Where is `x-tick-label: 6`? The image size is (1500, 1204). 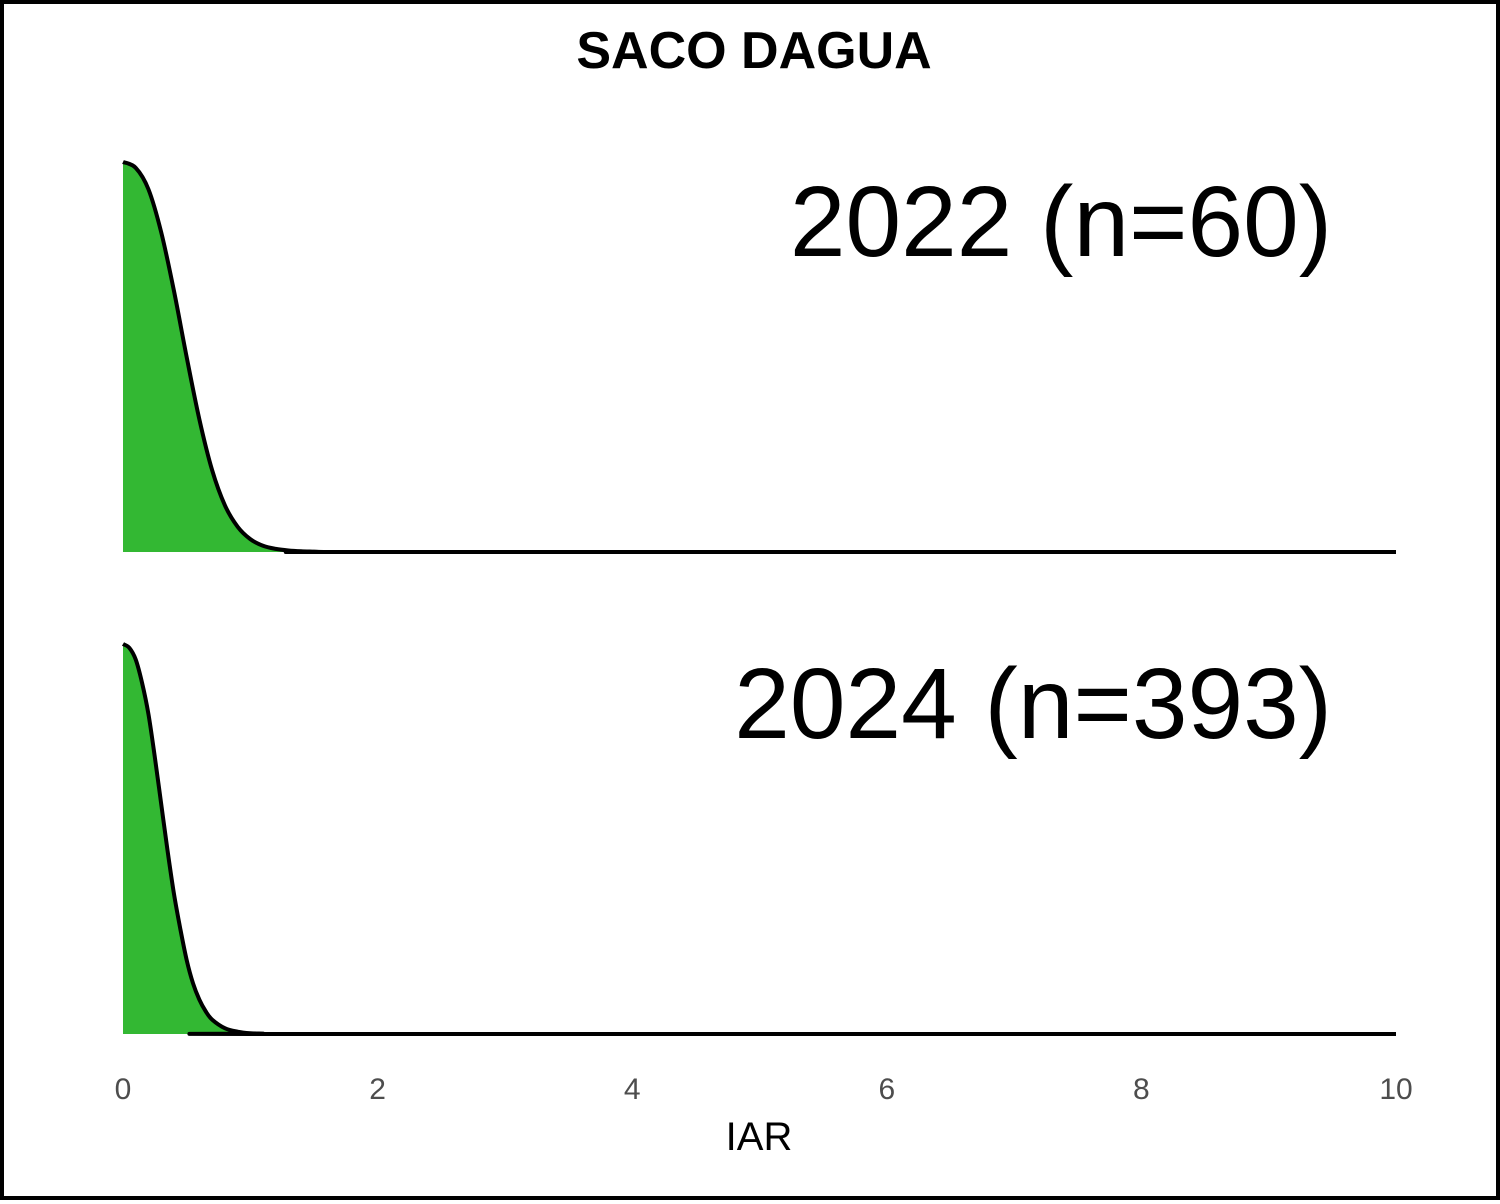 x-tick-label: 6 is located at coordinates (886, 1089).